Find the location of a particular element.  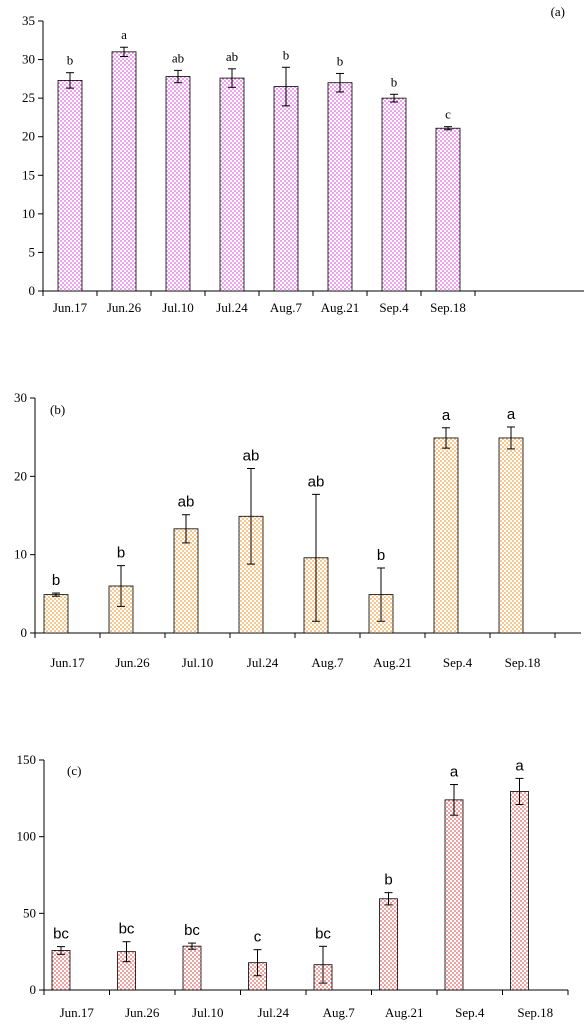

y-tick-label: 150 is located at coordinates (27, 759).